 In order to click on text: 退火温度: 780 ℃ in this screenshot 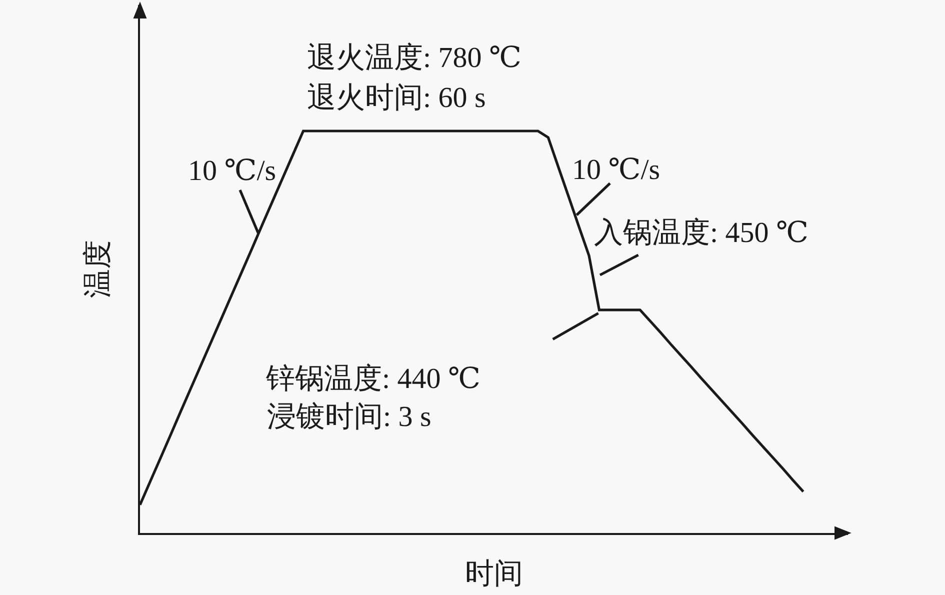, I will do `click(414, 58)`.